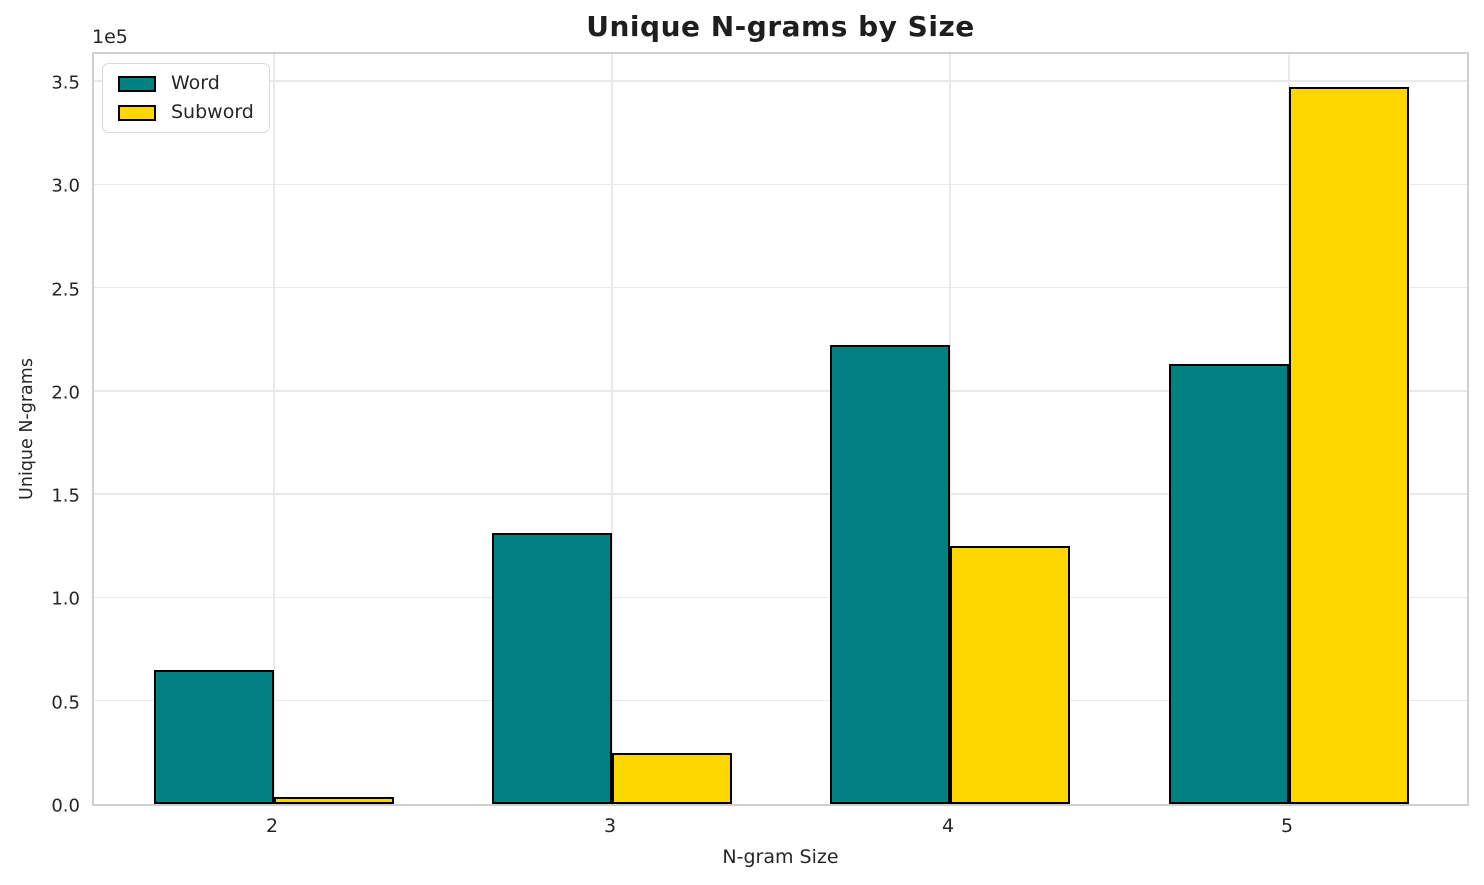 The width and height of the screenshot is (1484, 885). Describe the element at coordinates (948, 826) in the screenshot. I see `x-tick-label: 4` at that location.